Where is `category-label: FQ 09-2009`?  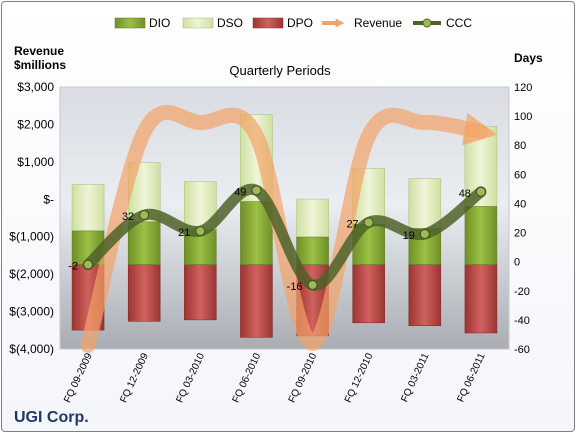 category-label: FQ 09-2009 is located at coordinates (78, 377).